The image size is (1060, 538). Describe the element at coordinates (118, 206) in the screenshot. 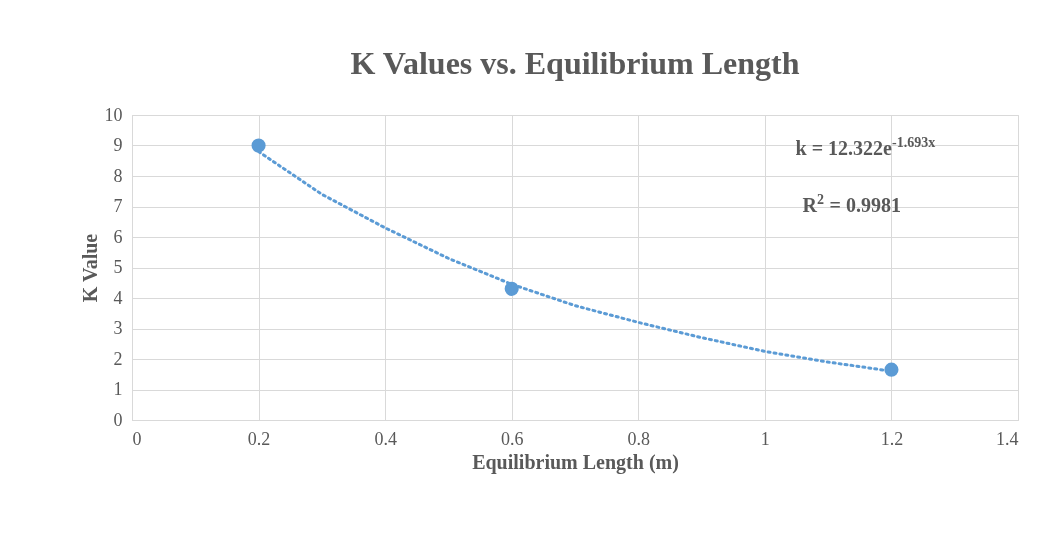

I see `y-tick-label: 7` at that location.